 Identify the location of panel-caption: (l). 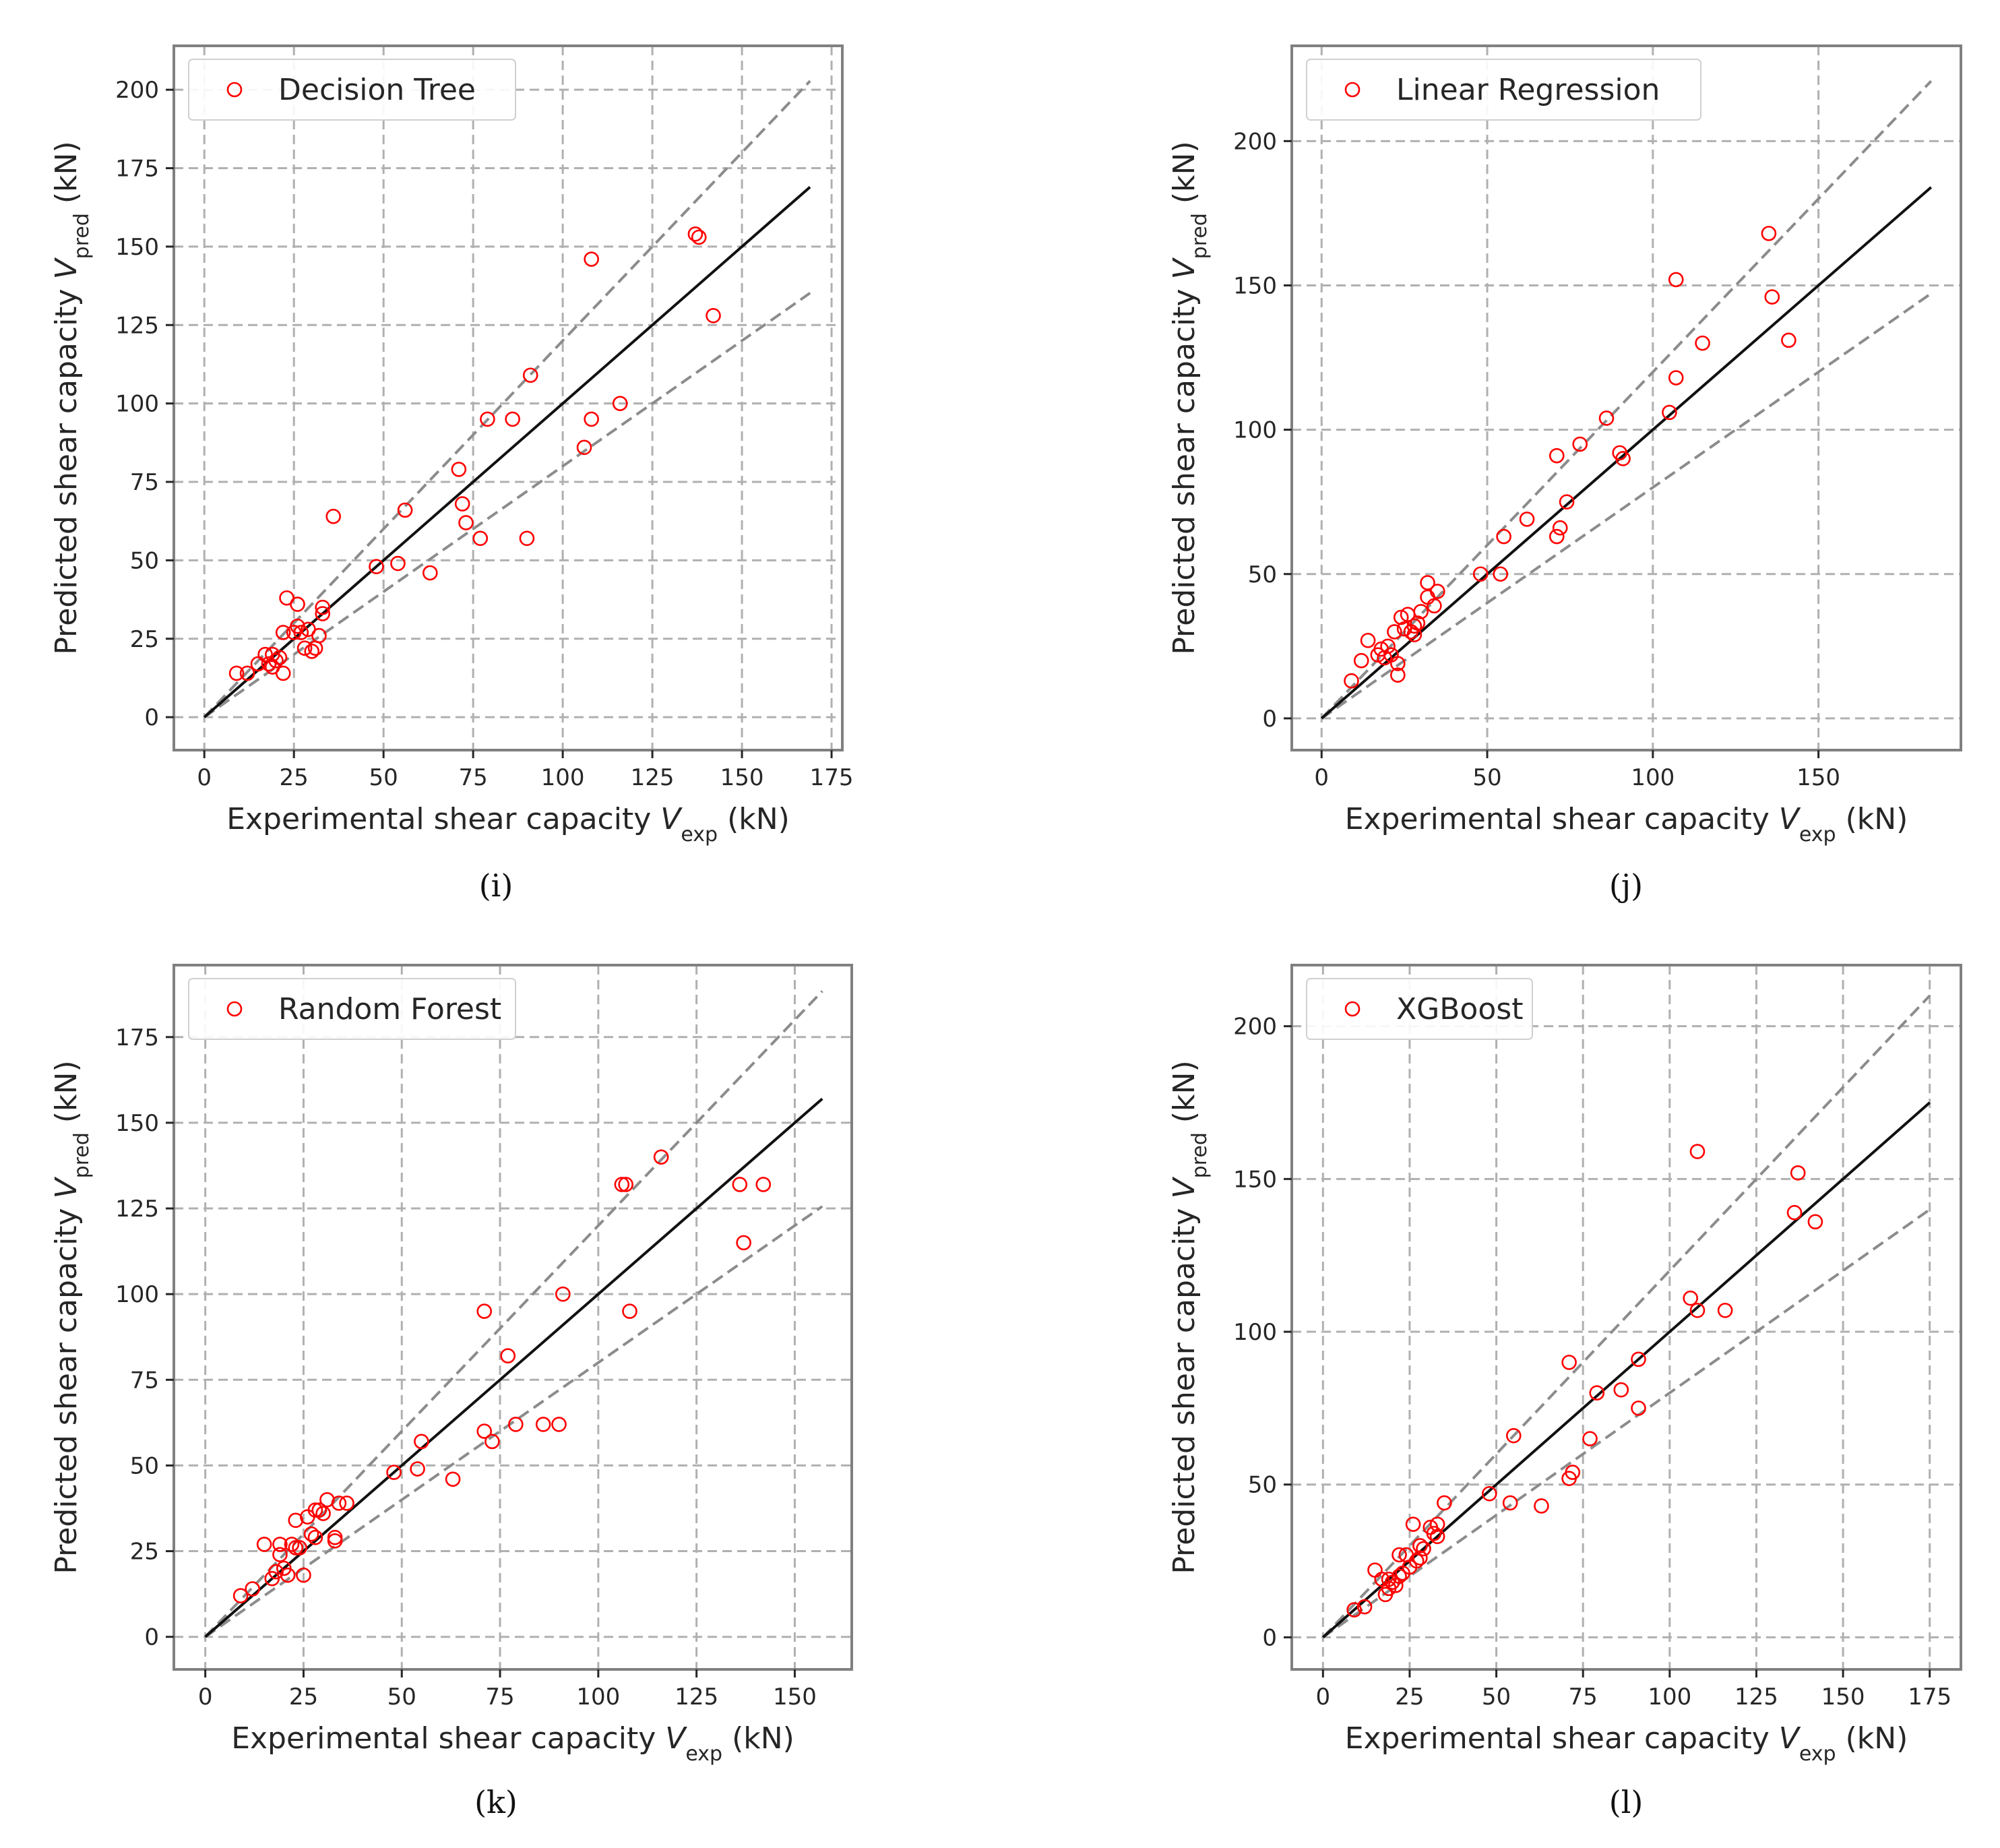
(1626, 1802).